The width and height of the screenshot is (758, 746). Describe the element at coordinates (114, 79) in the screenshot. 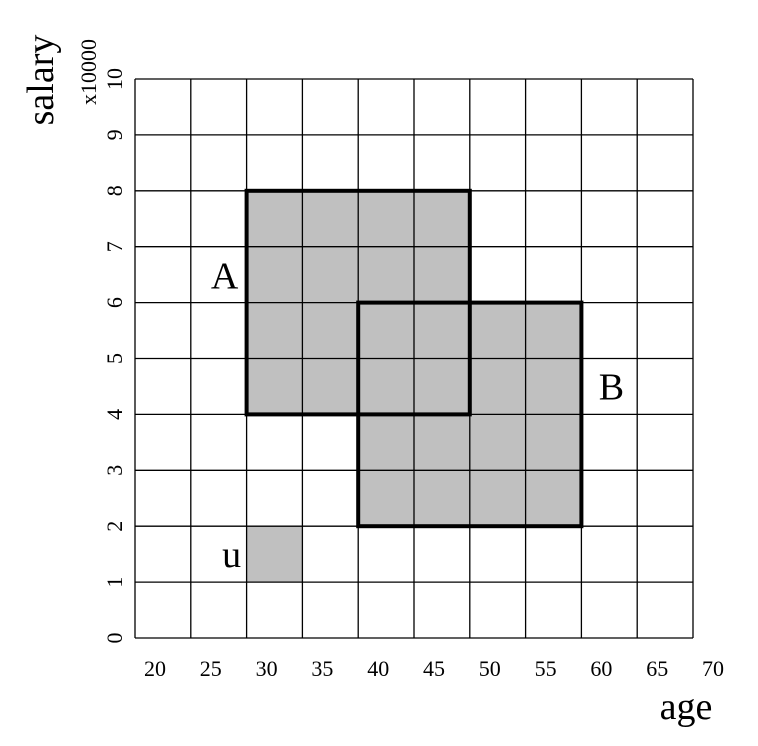

I see `y-tick-label: 10` at that location.